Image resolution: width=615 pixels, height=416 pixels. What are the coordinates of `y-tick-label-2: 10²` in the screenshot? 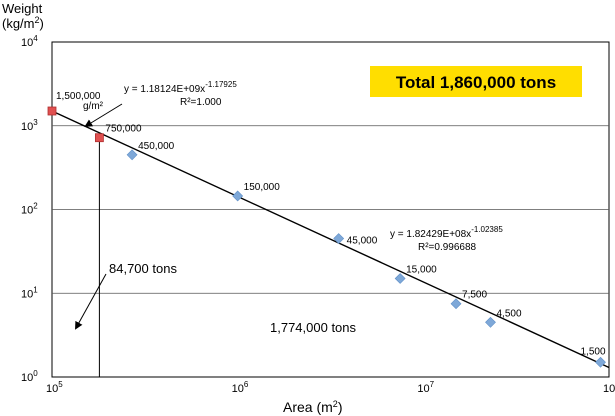 It's located at (29, 209).